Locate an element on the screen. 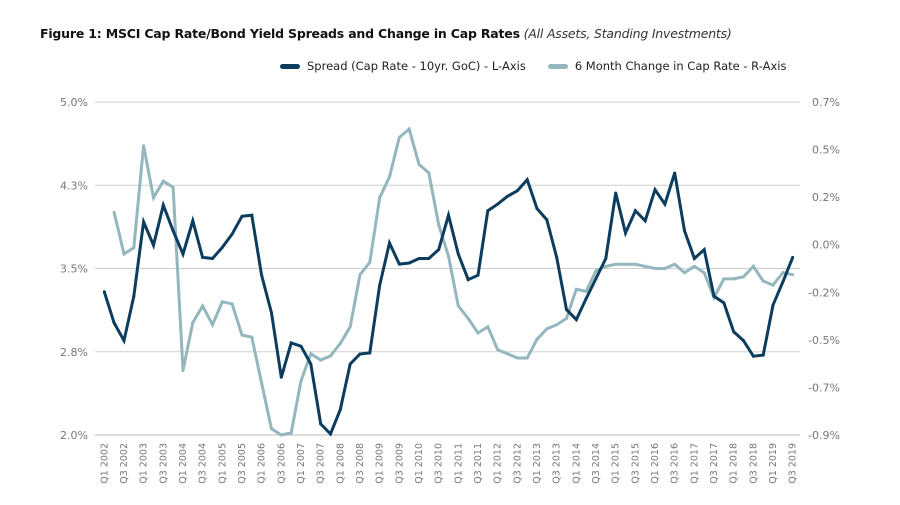  legend-swatch-change is located at coordinates (557, 66).